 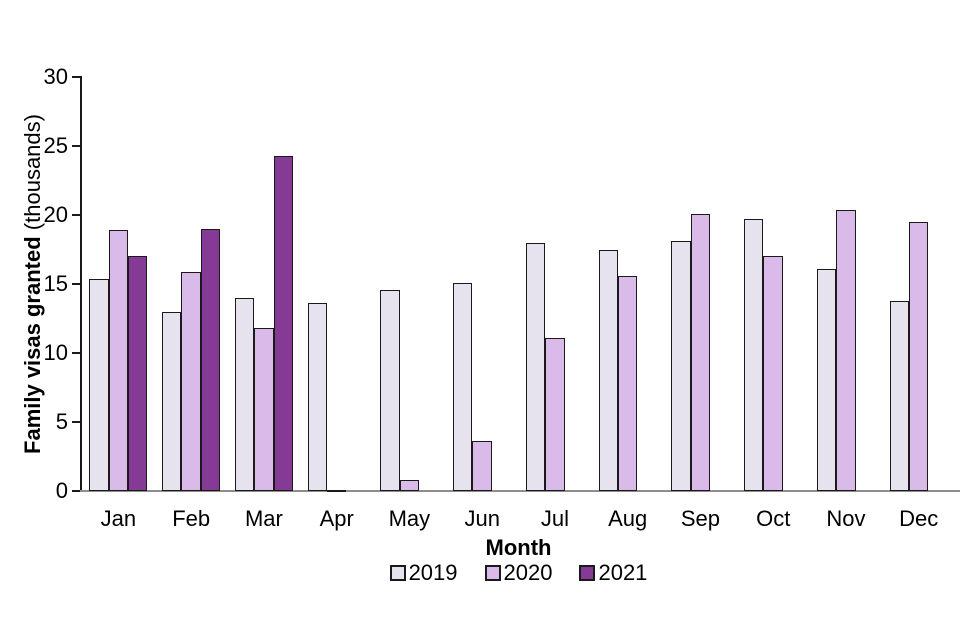 What do you see at coordinates (244, 394) in the screenshot?
I see `bar-2019-mar` at bounding box center [244, 394].